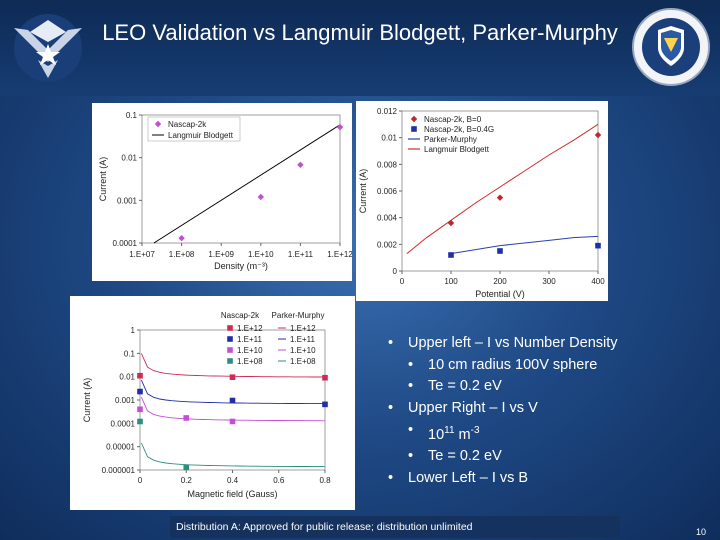 Image resolution: width=720 pixels, height=540 pixels. What do you see at coordinates (436, 434) in the screenshot?
I see `density-base: 10` at bounding box center [436, 434].